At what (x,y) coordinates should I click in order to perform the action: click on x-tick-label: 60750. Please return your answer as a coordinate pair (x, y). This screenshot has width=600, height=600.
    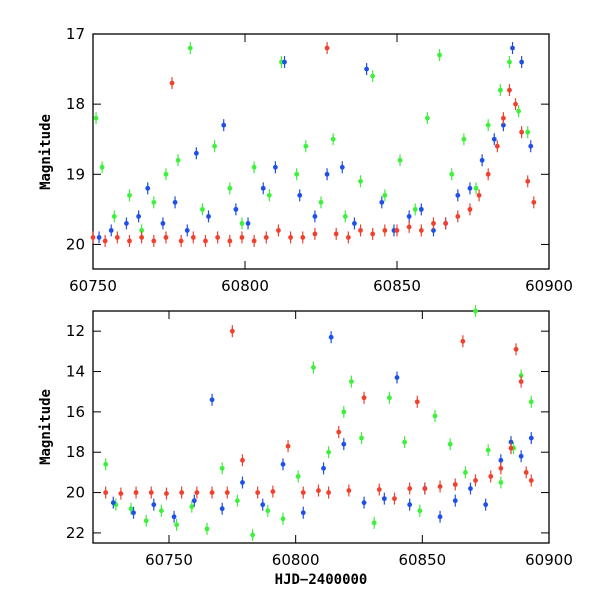
    Looking at the image, I should click on (169, 560).